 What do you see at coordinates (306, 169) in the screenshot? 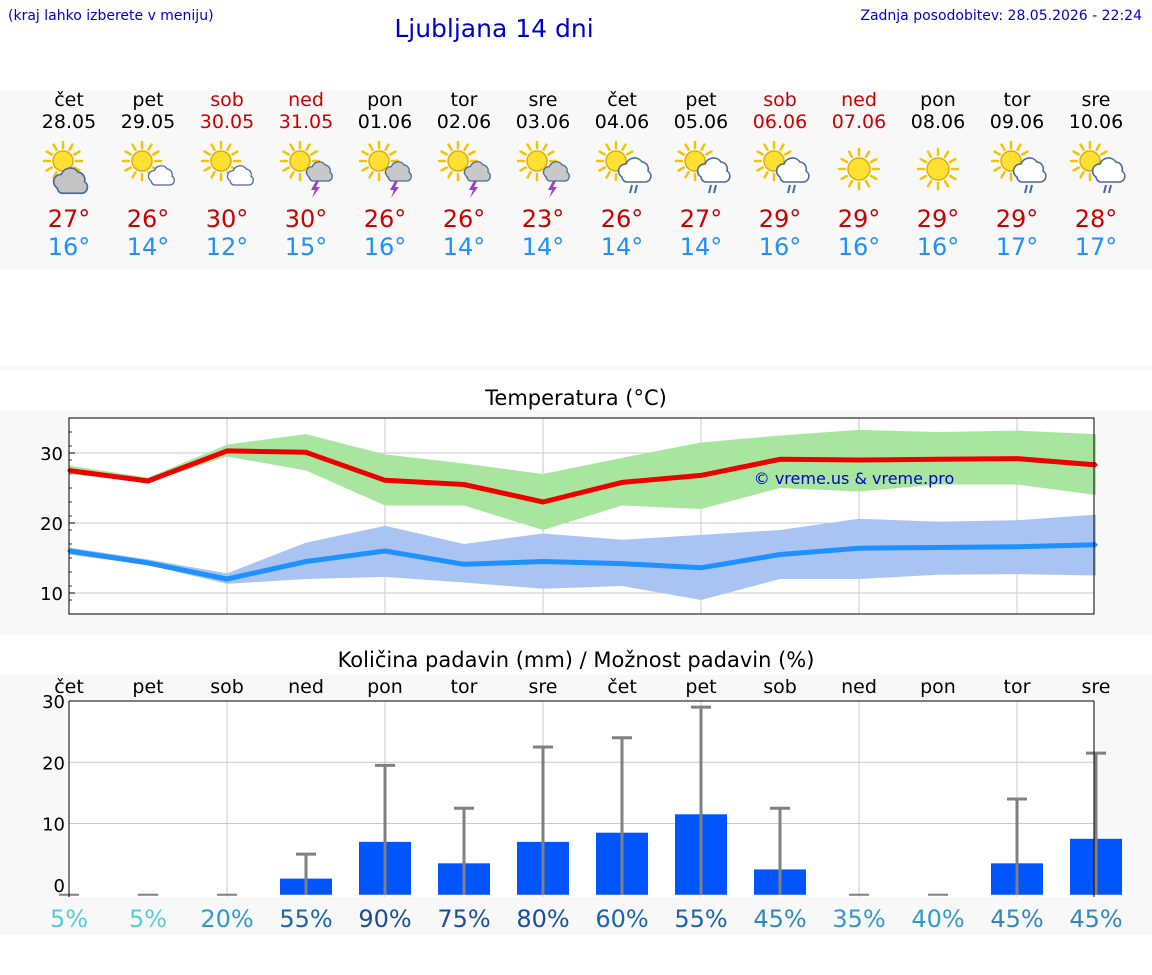
I see `sun-thunderstorm-icon` at bounding box center [306, 169].